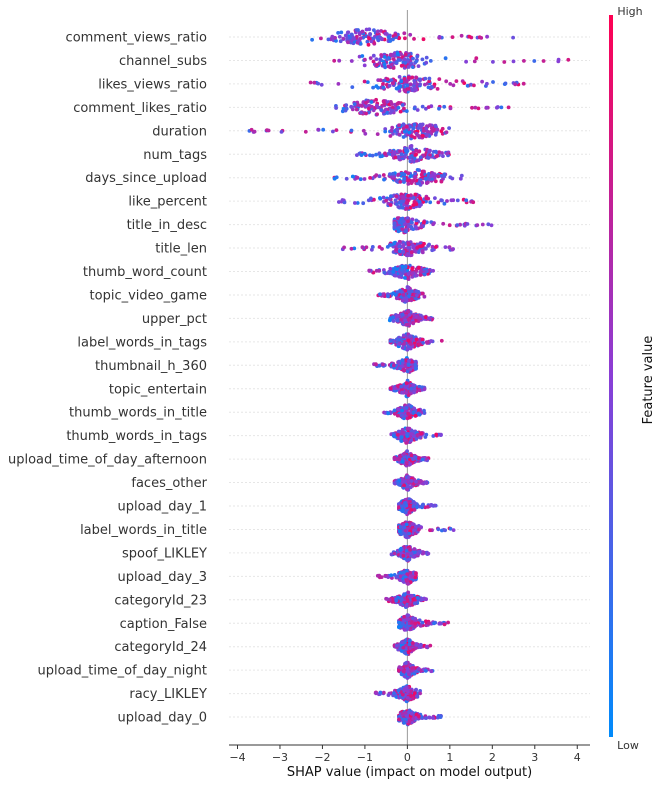 This screenshot has height=786, width=663. Describe the element at coordinates (648, 380) in the screenshot. I see `colorbar-title: Feature value` at that location.